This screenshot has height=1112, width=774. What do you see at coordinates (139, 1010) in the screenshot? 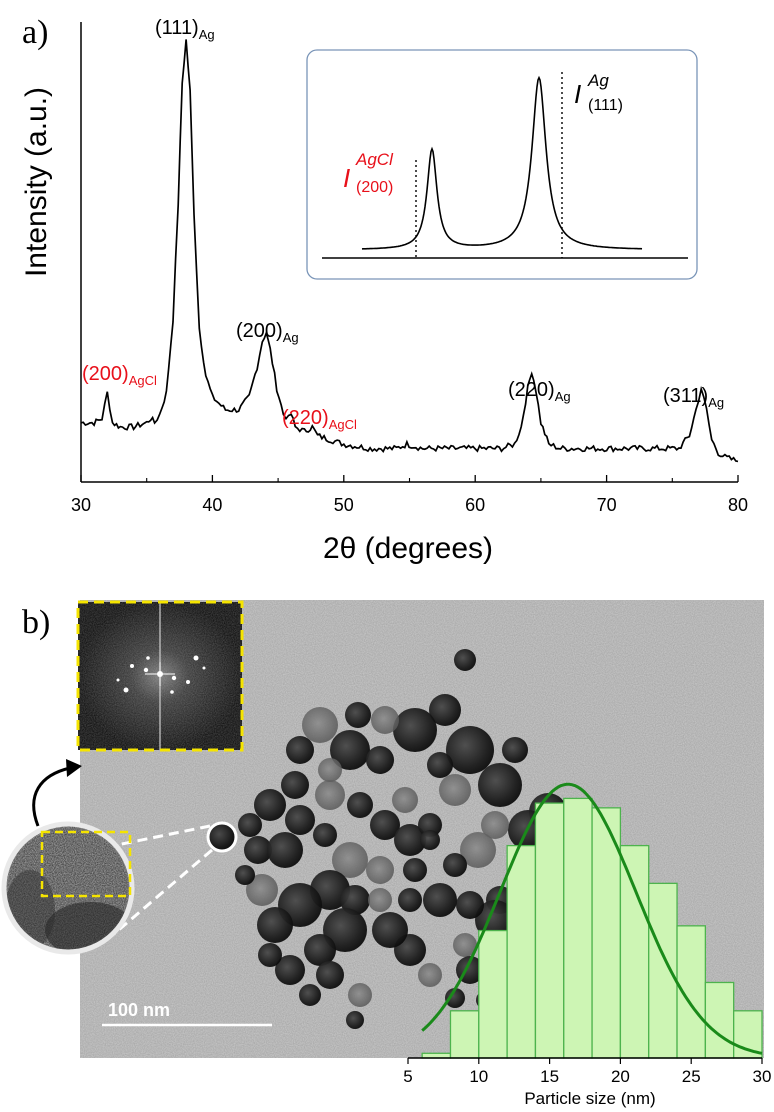
I see `scale-bar-label: 100 nm` at bounding box center [139, 1010].